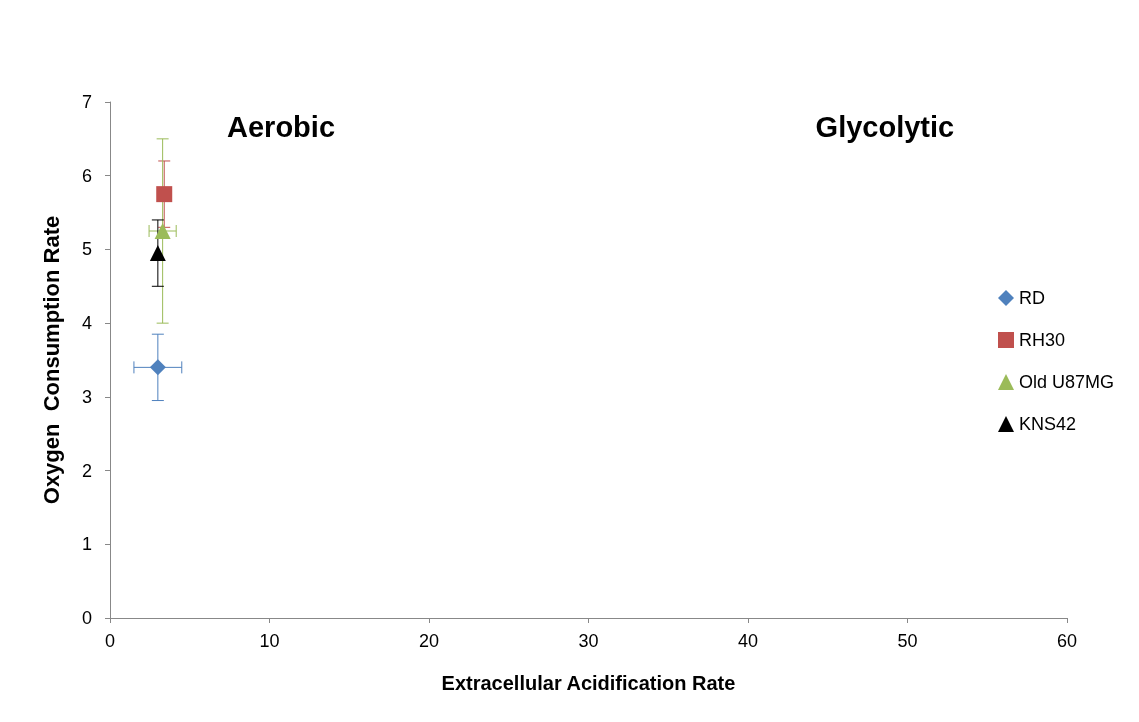  I want to click on x-tick-label: 10, so click(269, 641).